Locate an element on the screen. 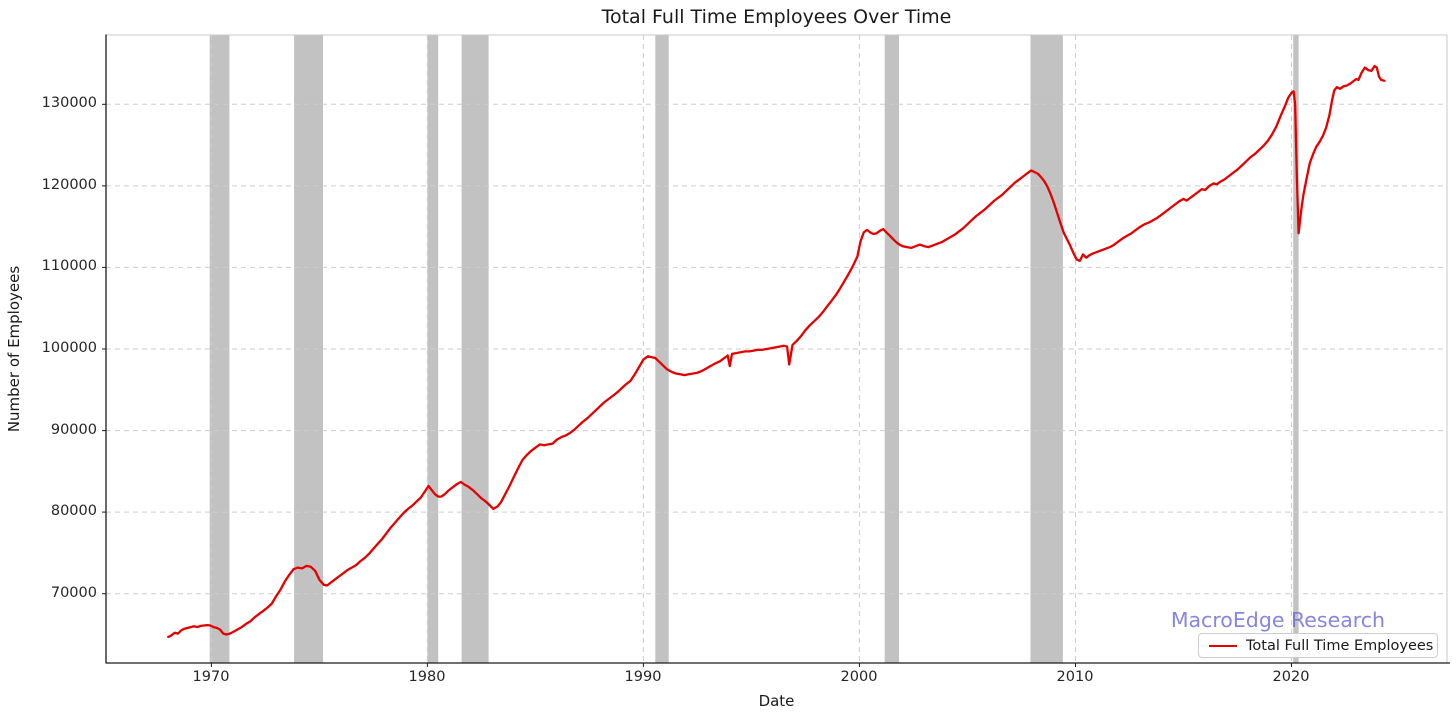 The image size is (1456, 723). x-axis-label: Date is located at coordinates (776, 701).